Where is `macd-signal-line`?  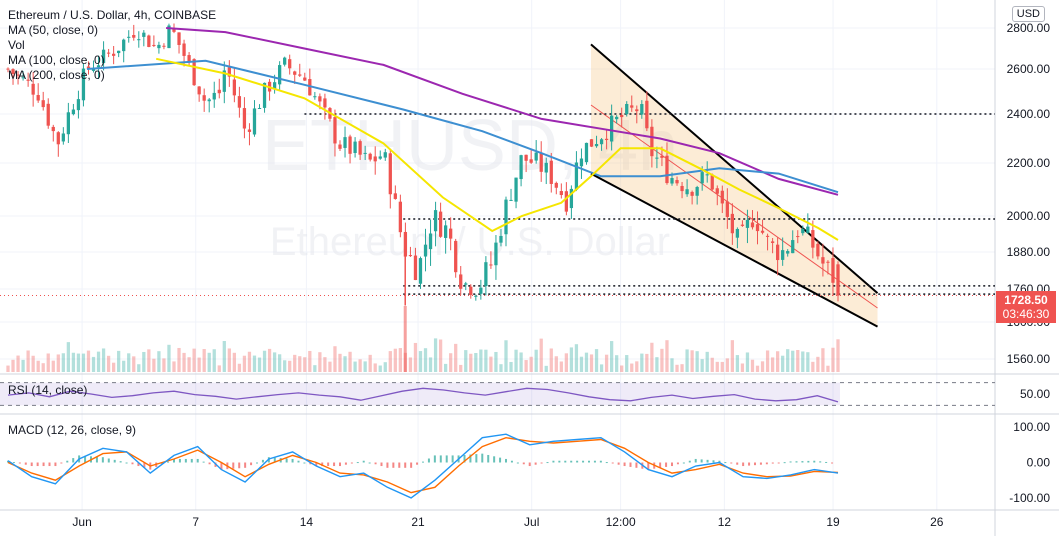
macd-signal-line is located at coordinates (423, 465).